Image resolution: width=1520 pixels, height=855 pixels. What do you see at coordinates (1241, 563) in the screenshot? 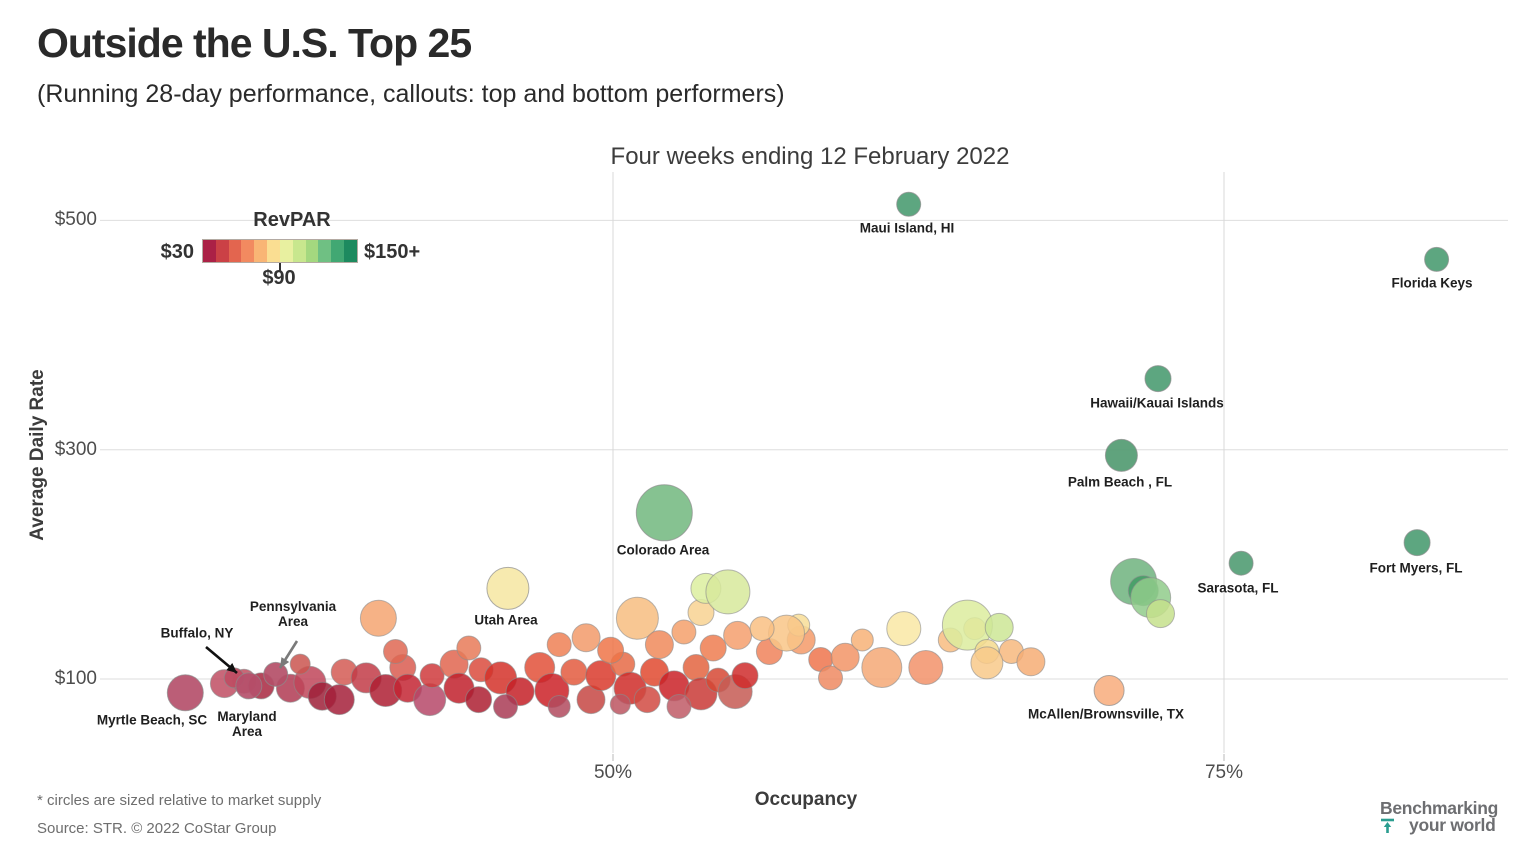
I see `market-bubble-sarasota-fl` at bounding box center [1241, 563].